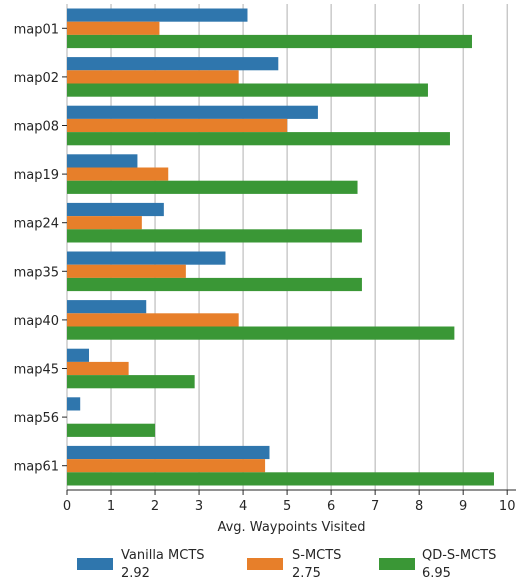  Describe the element at coordinates (36, 175) in the screenshot. I see `y-tick-label: map19` at that location.